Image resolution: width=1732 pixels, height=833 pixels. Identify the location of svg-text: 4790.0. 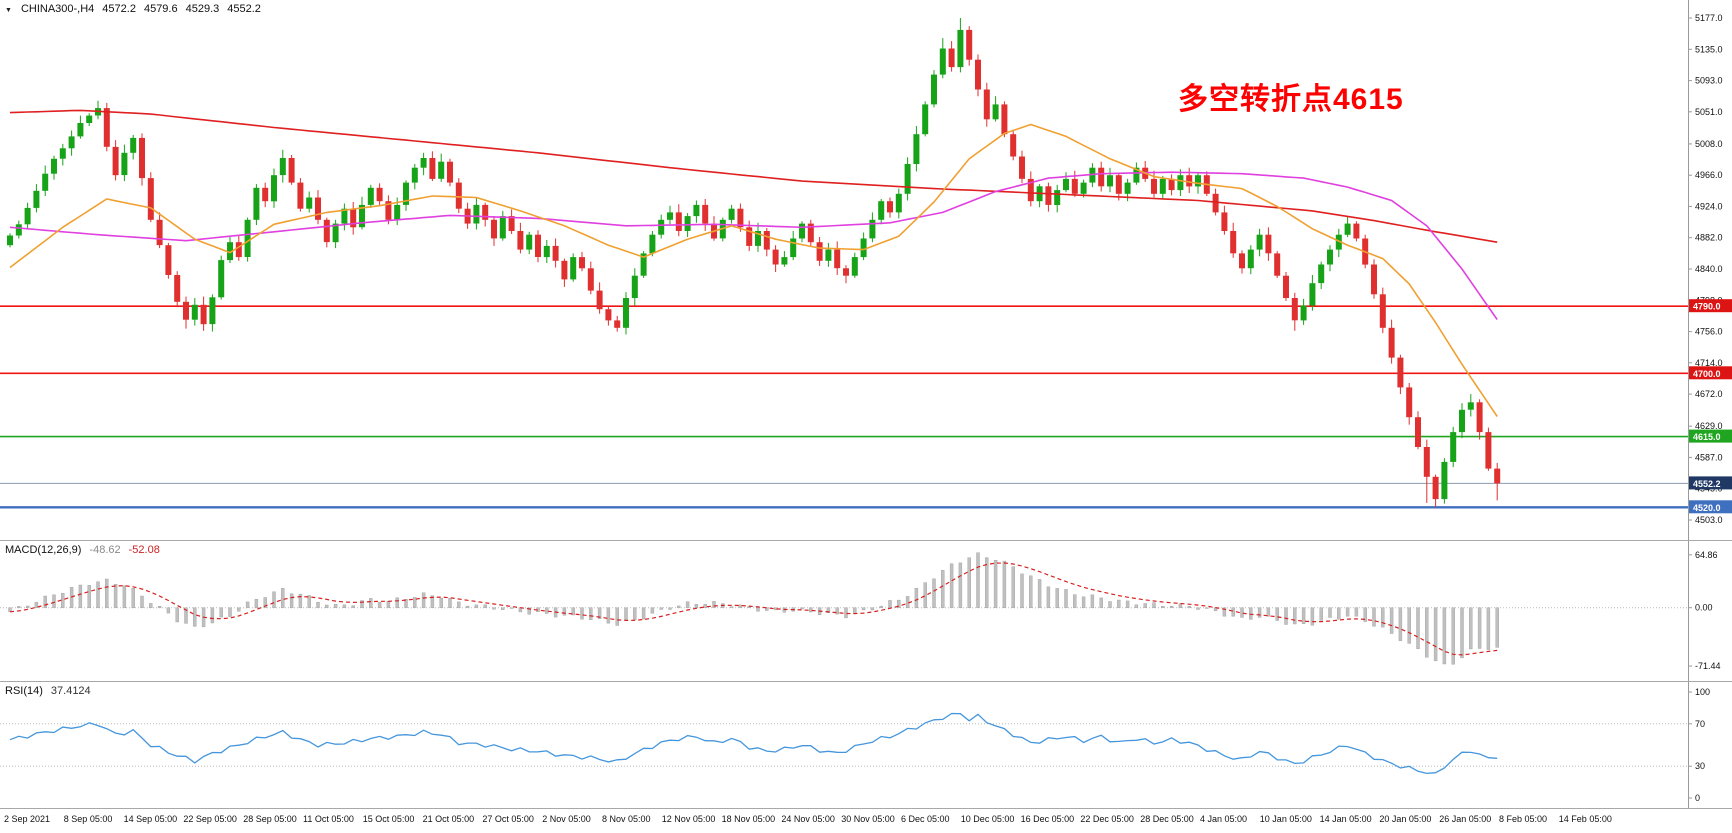
(1707, 307).